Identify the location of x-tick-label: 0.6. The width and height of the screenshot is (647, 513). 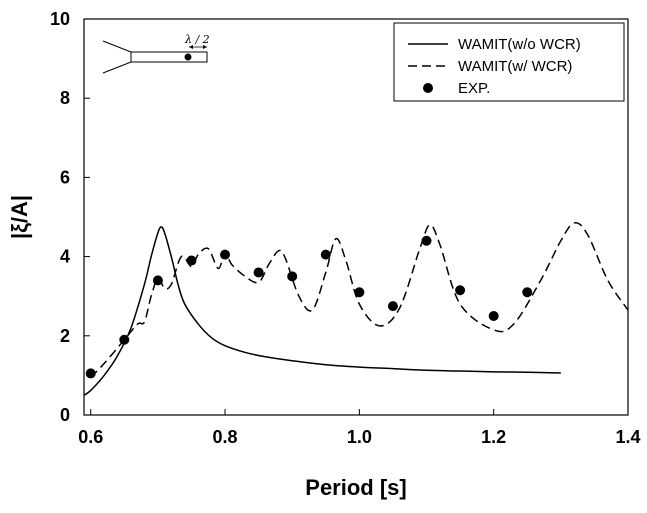
(90, 437).